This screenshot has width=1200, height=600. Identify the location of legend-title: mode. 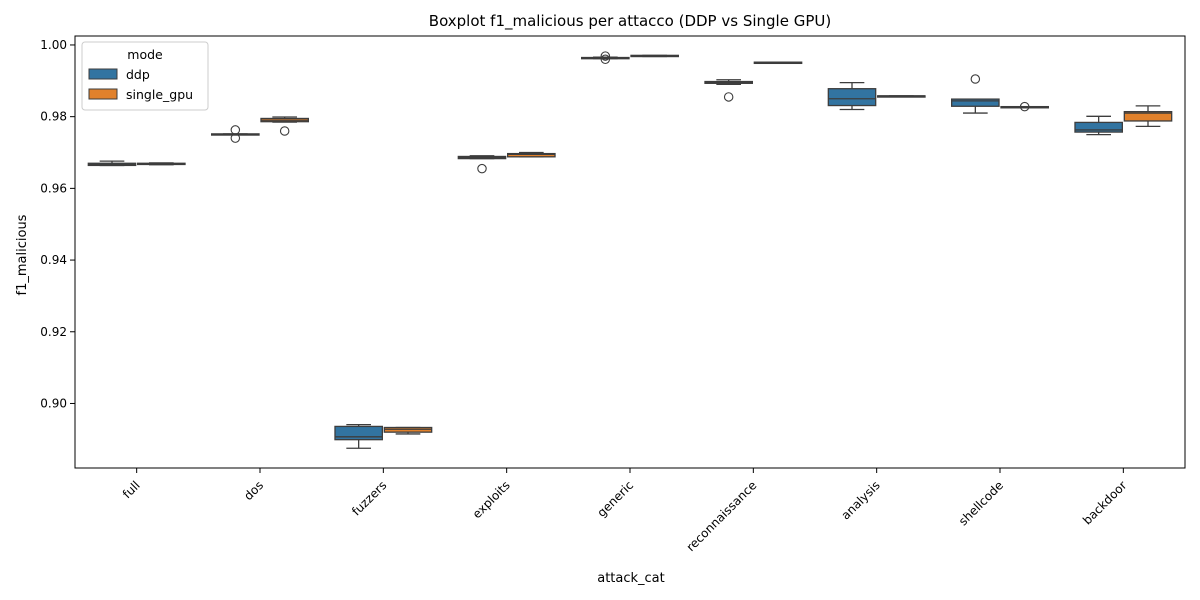
(145, 54).